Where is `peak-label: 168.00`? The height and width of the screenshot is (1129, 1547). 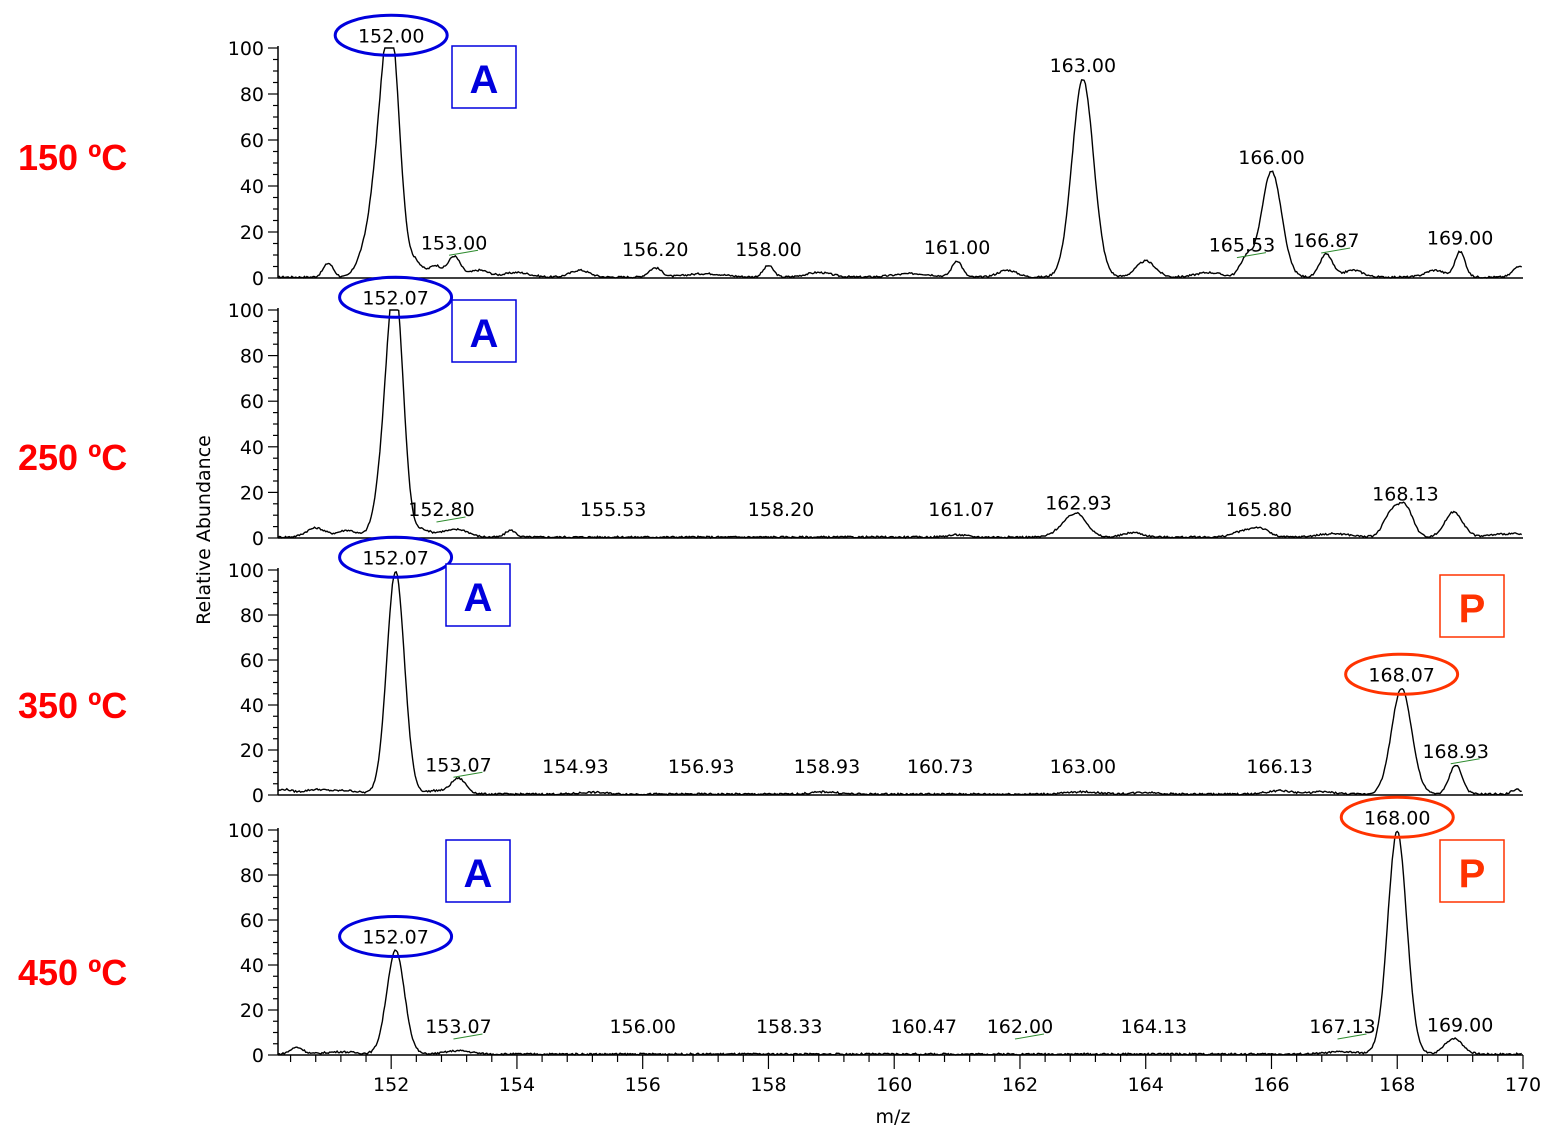 peak-label: 168.00 is located at coordinates (1397, 818).